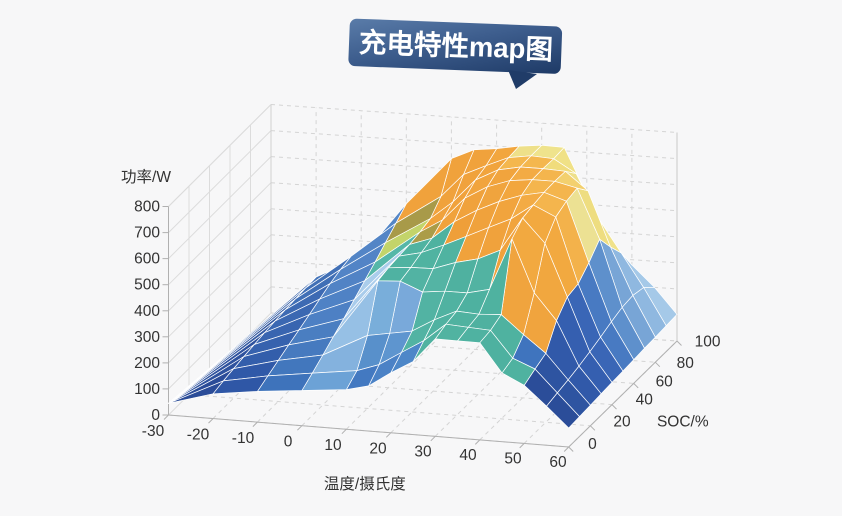 This screenshot has width=842, height=521. What do you see at coordinates (153, 431) in the screenshot?
I see `svg-text: -30` at bounding box center [153, 431].